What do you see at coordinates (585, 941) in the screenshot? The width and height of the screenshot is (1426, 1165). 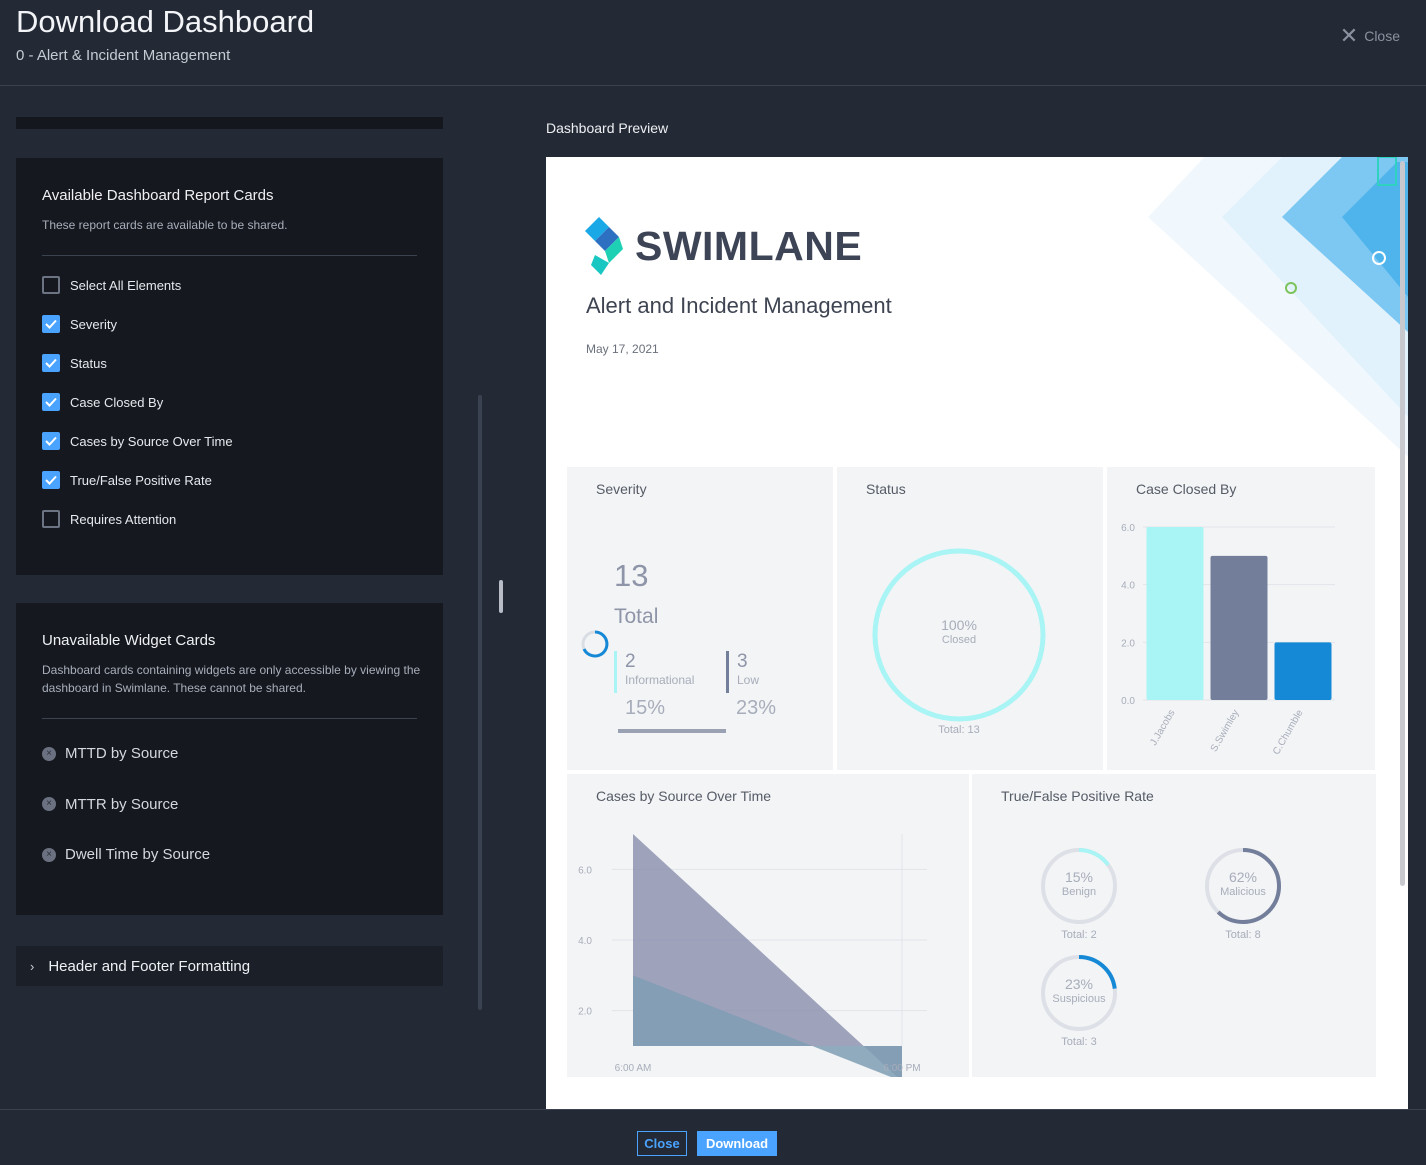 I see `y-tick-label: 4.0` at bounding box center [585, 941].